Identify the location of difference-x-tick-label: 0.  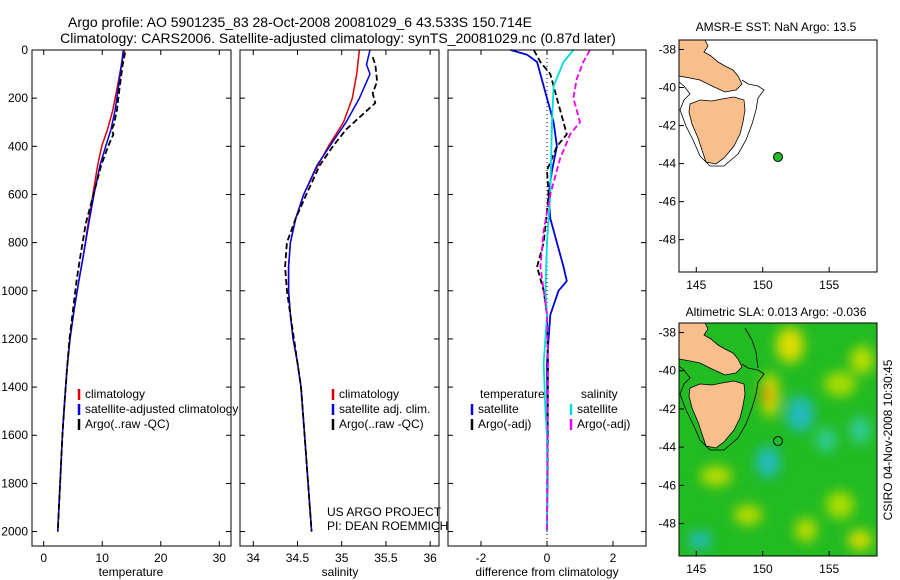
(547, 558).